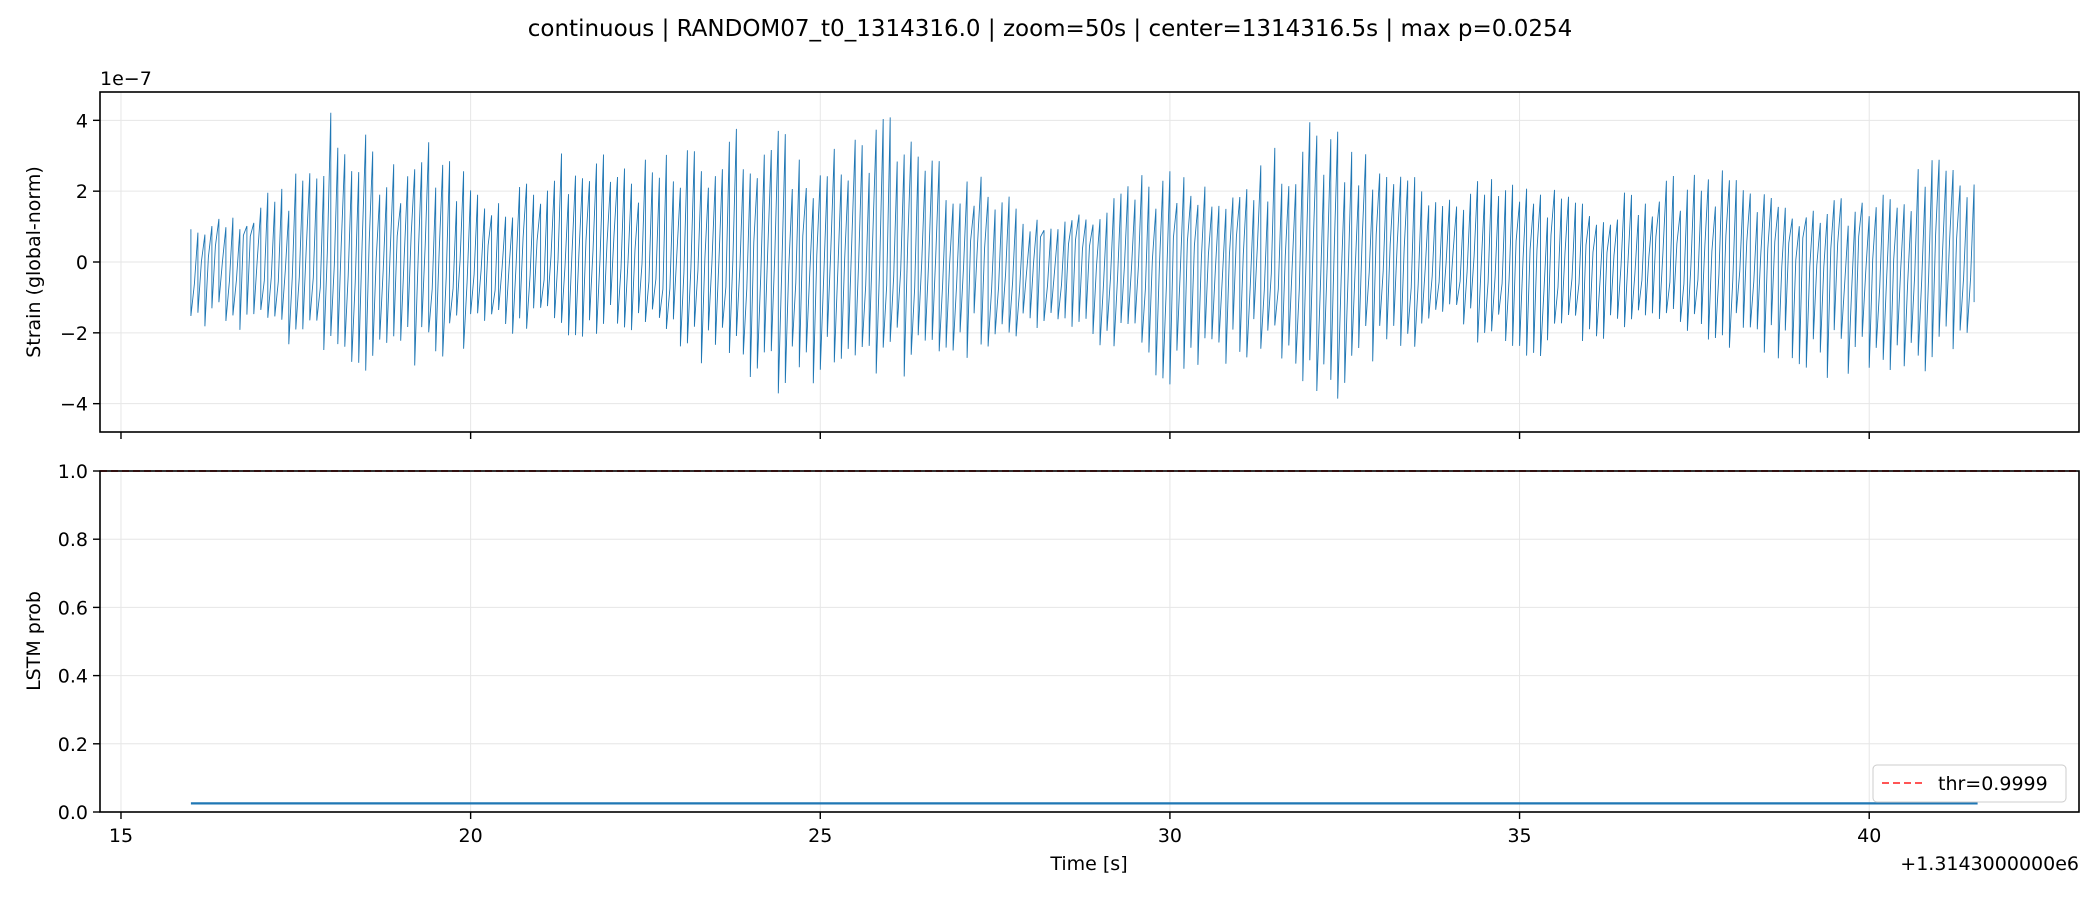 The image size is (2100, 904). Describe the element at coordinates (471, 836) in the screenshot. I see `x-tick-label: 20` at that location.